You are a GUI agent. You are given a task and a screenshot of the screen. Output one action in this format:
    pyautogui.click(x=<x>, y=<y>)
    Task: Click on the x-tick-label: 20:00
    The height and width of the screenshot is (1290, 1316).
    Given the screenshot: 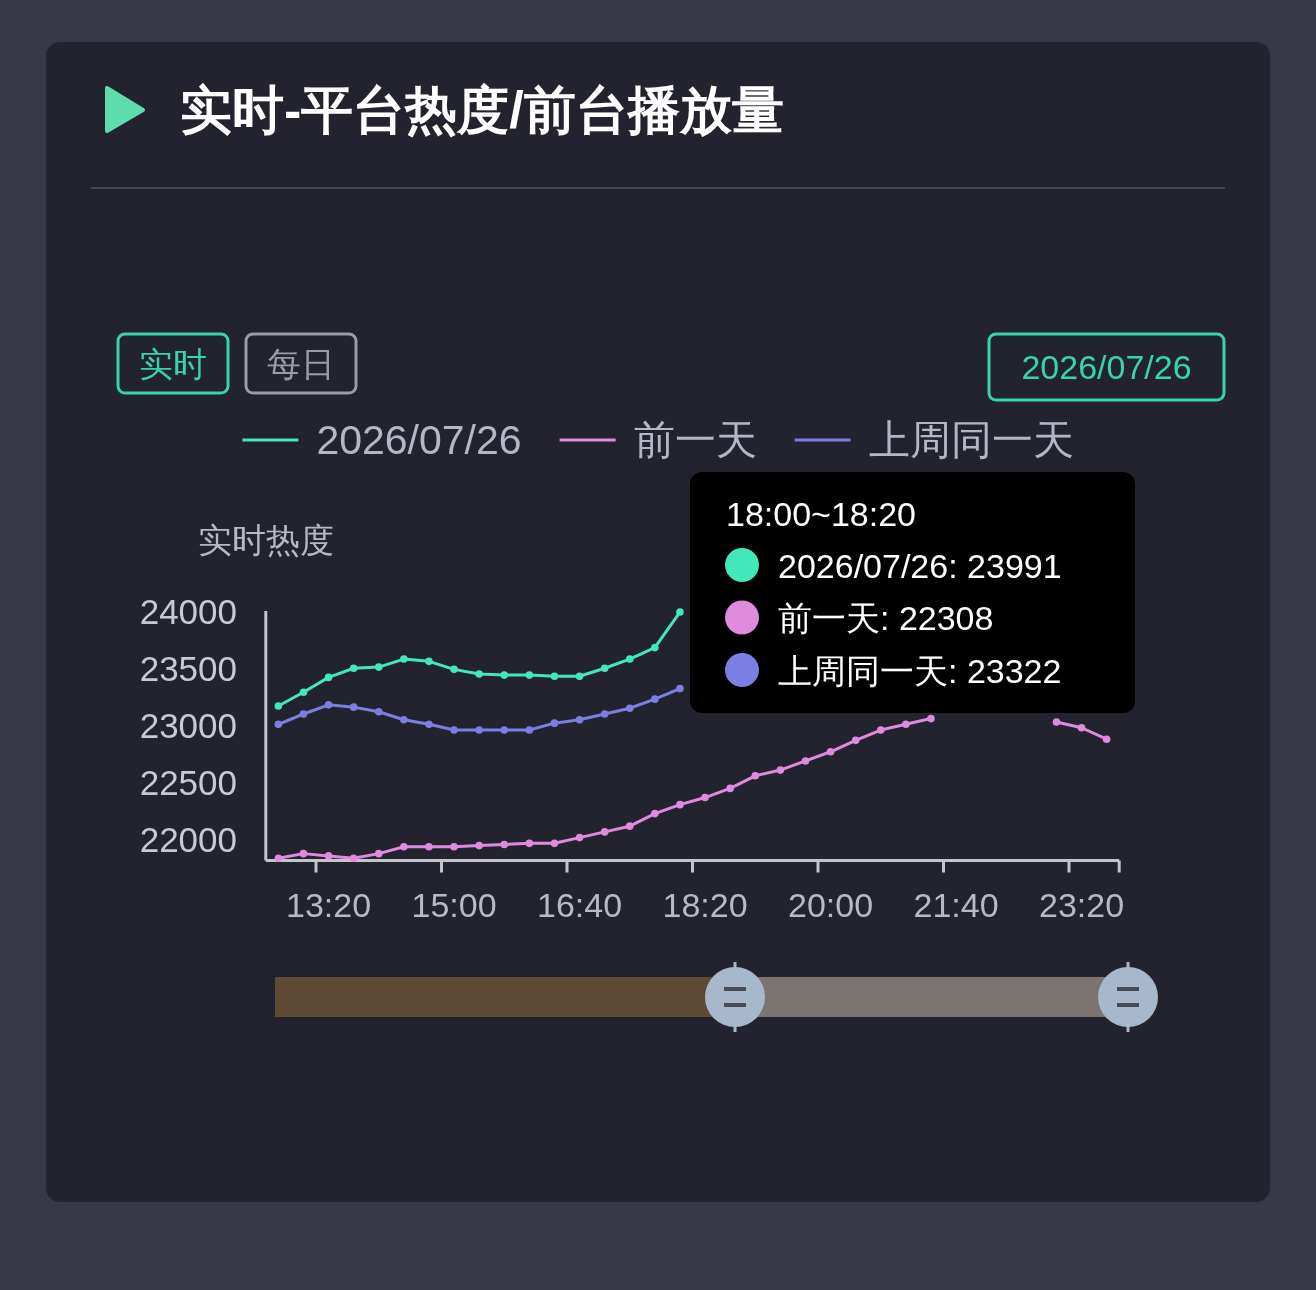 What is the action you would take?
    pyautogui.click(x=831, y=905)
    